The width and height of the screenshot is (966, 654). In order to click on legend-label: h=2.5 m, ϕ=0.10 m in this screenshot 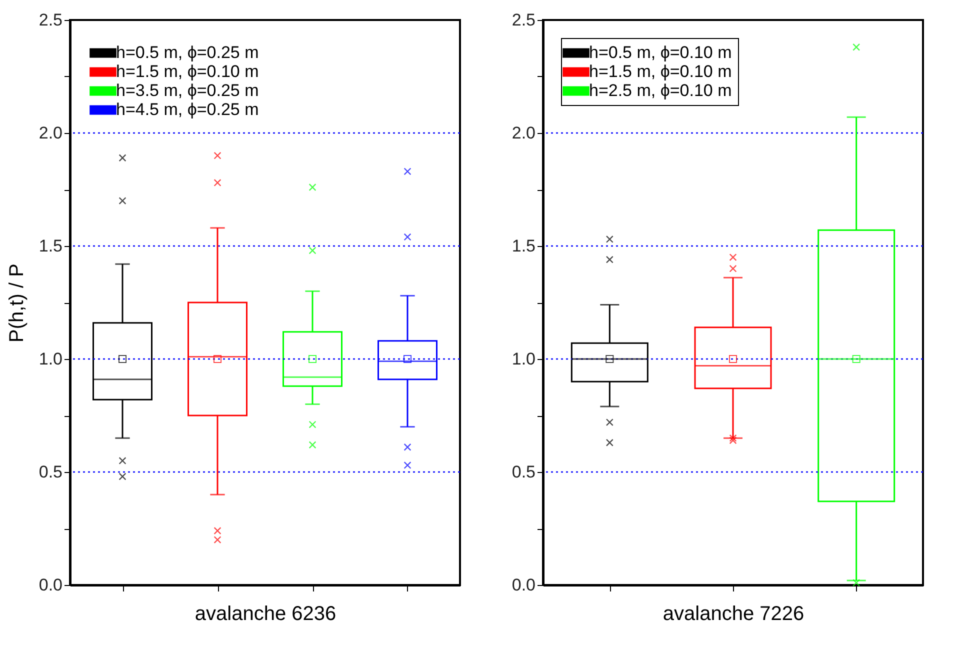, I will do `click(660, 90)`.